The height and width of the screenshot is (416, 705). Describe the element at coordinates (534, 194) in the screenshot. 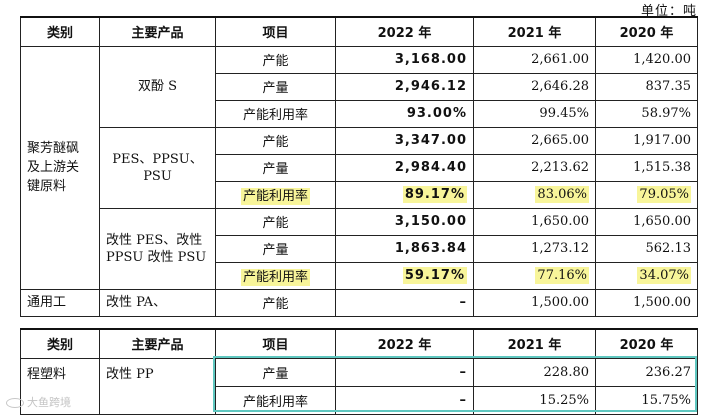

I see `value-2021: 83.06%` at that location.